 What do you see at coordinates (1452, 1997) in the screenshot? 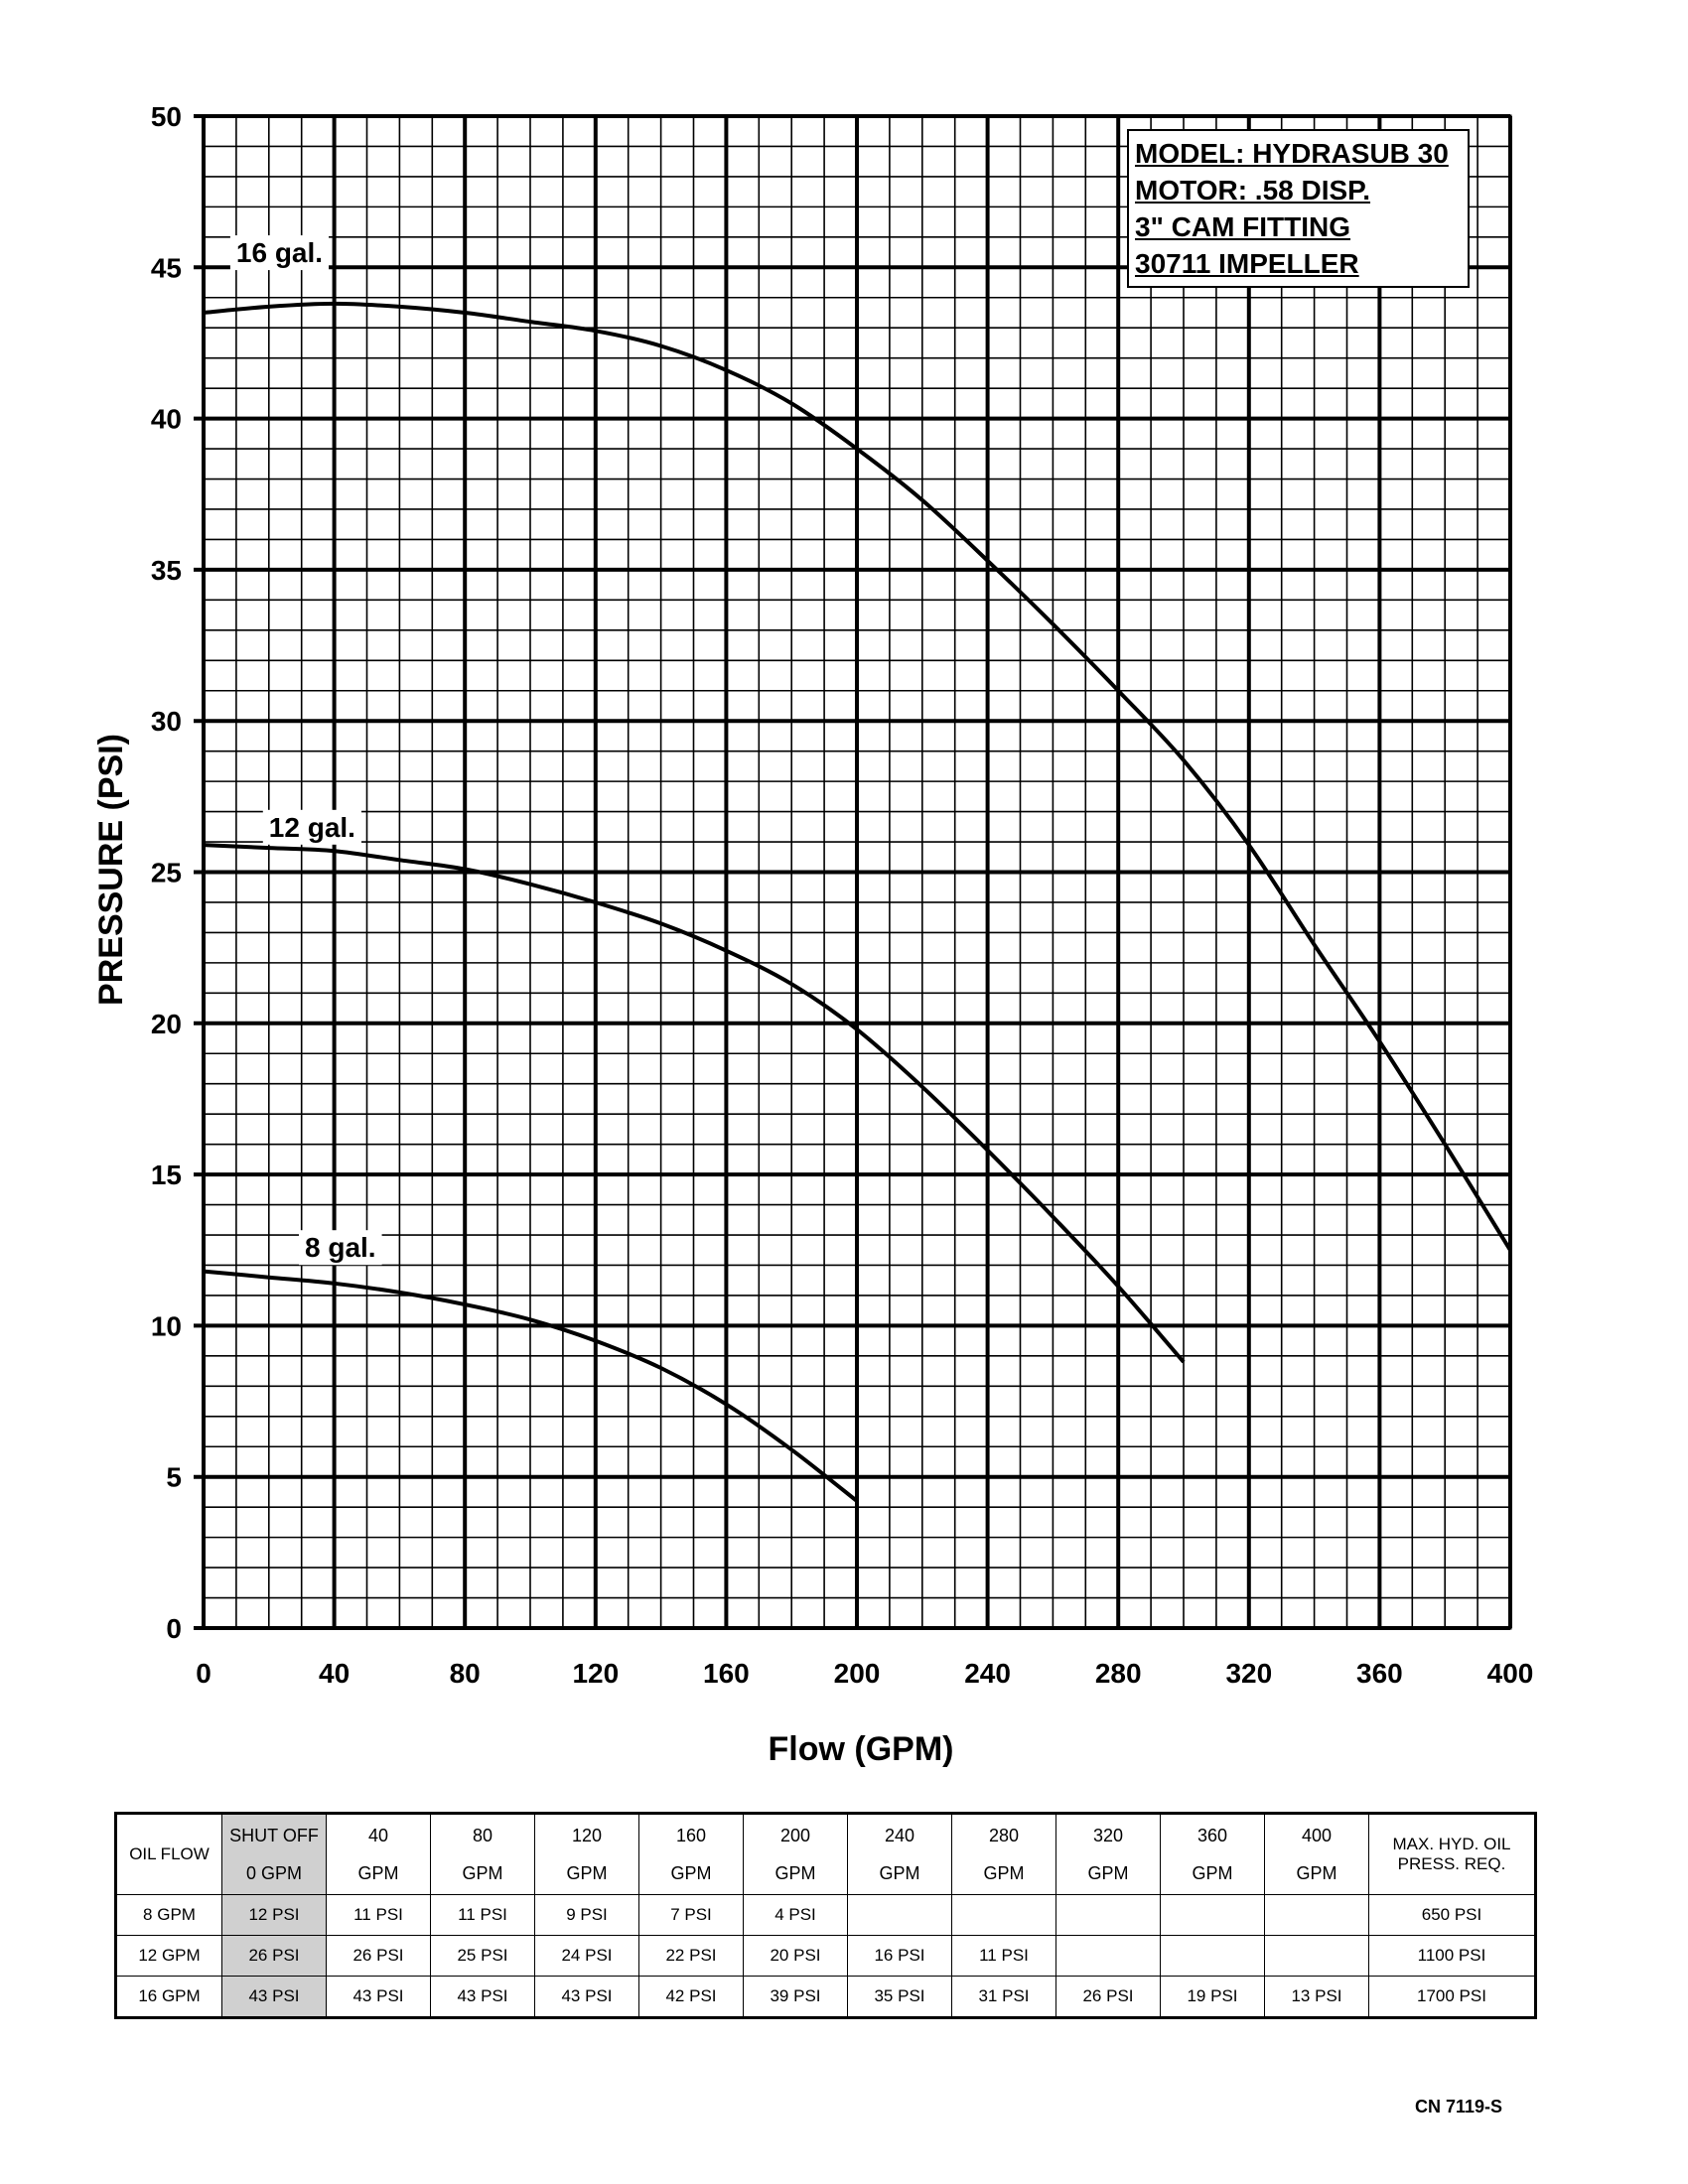
I see `max-pressure-cell: 1700 PSI` at bounding box center [1452, 1997].